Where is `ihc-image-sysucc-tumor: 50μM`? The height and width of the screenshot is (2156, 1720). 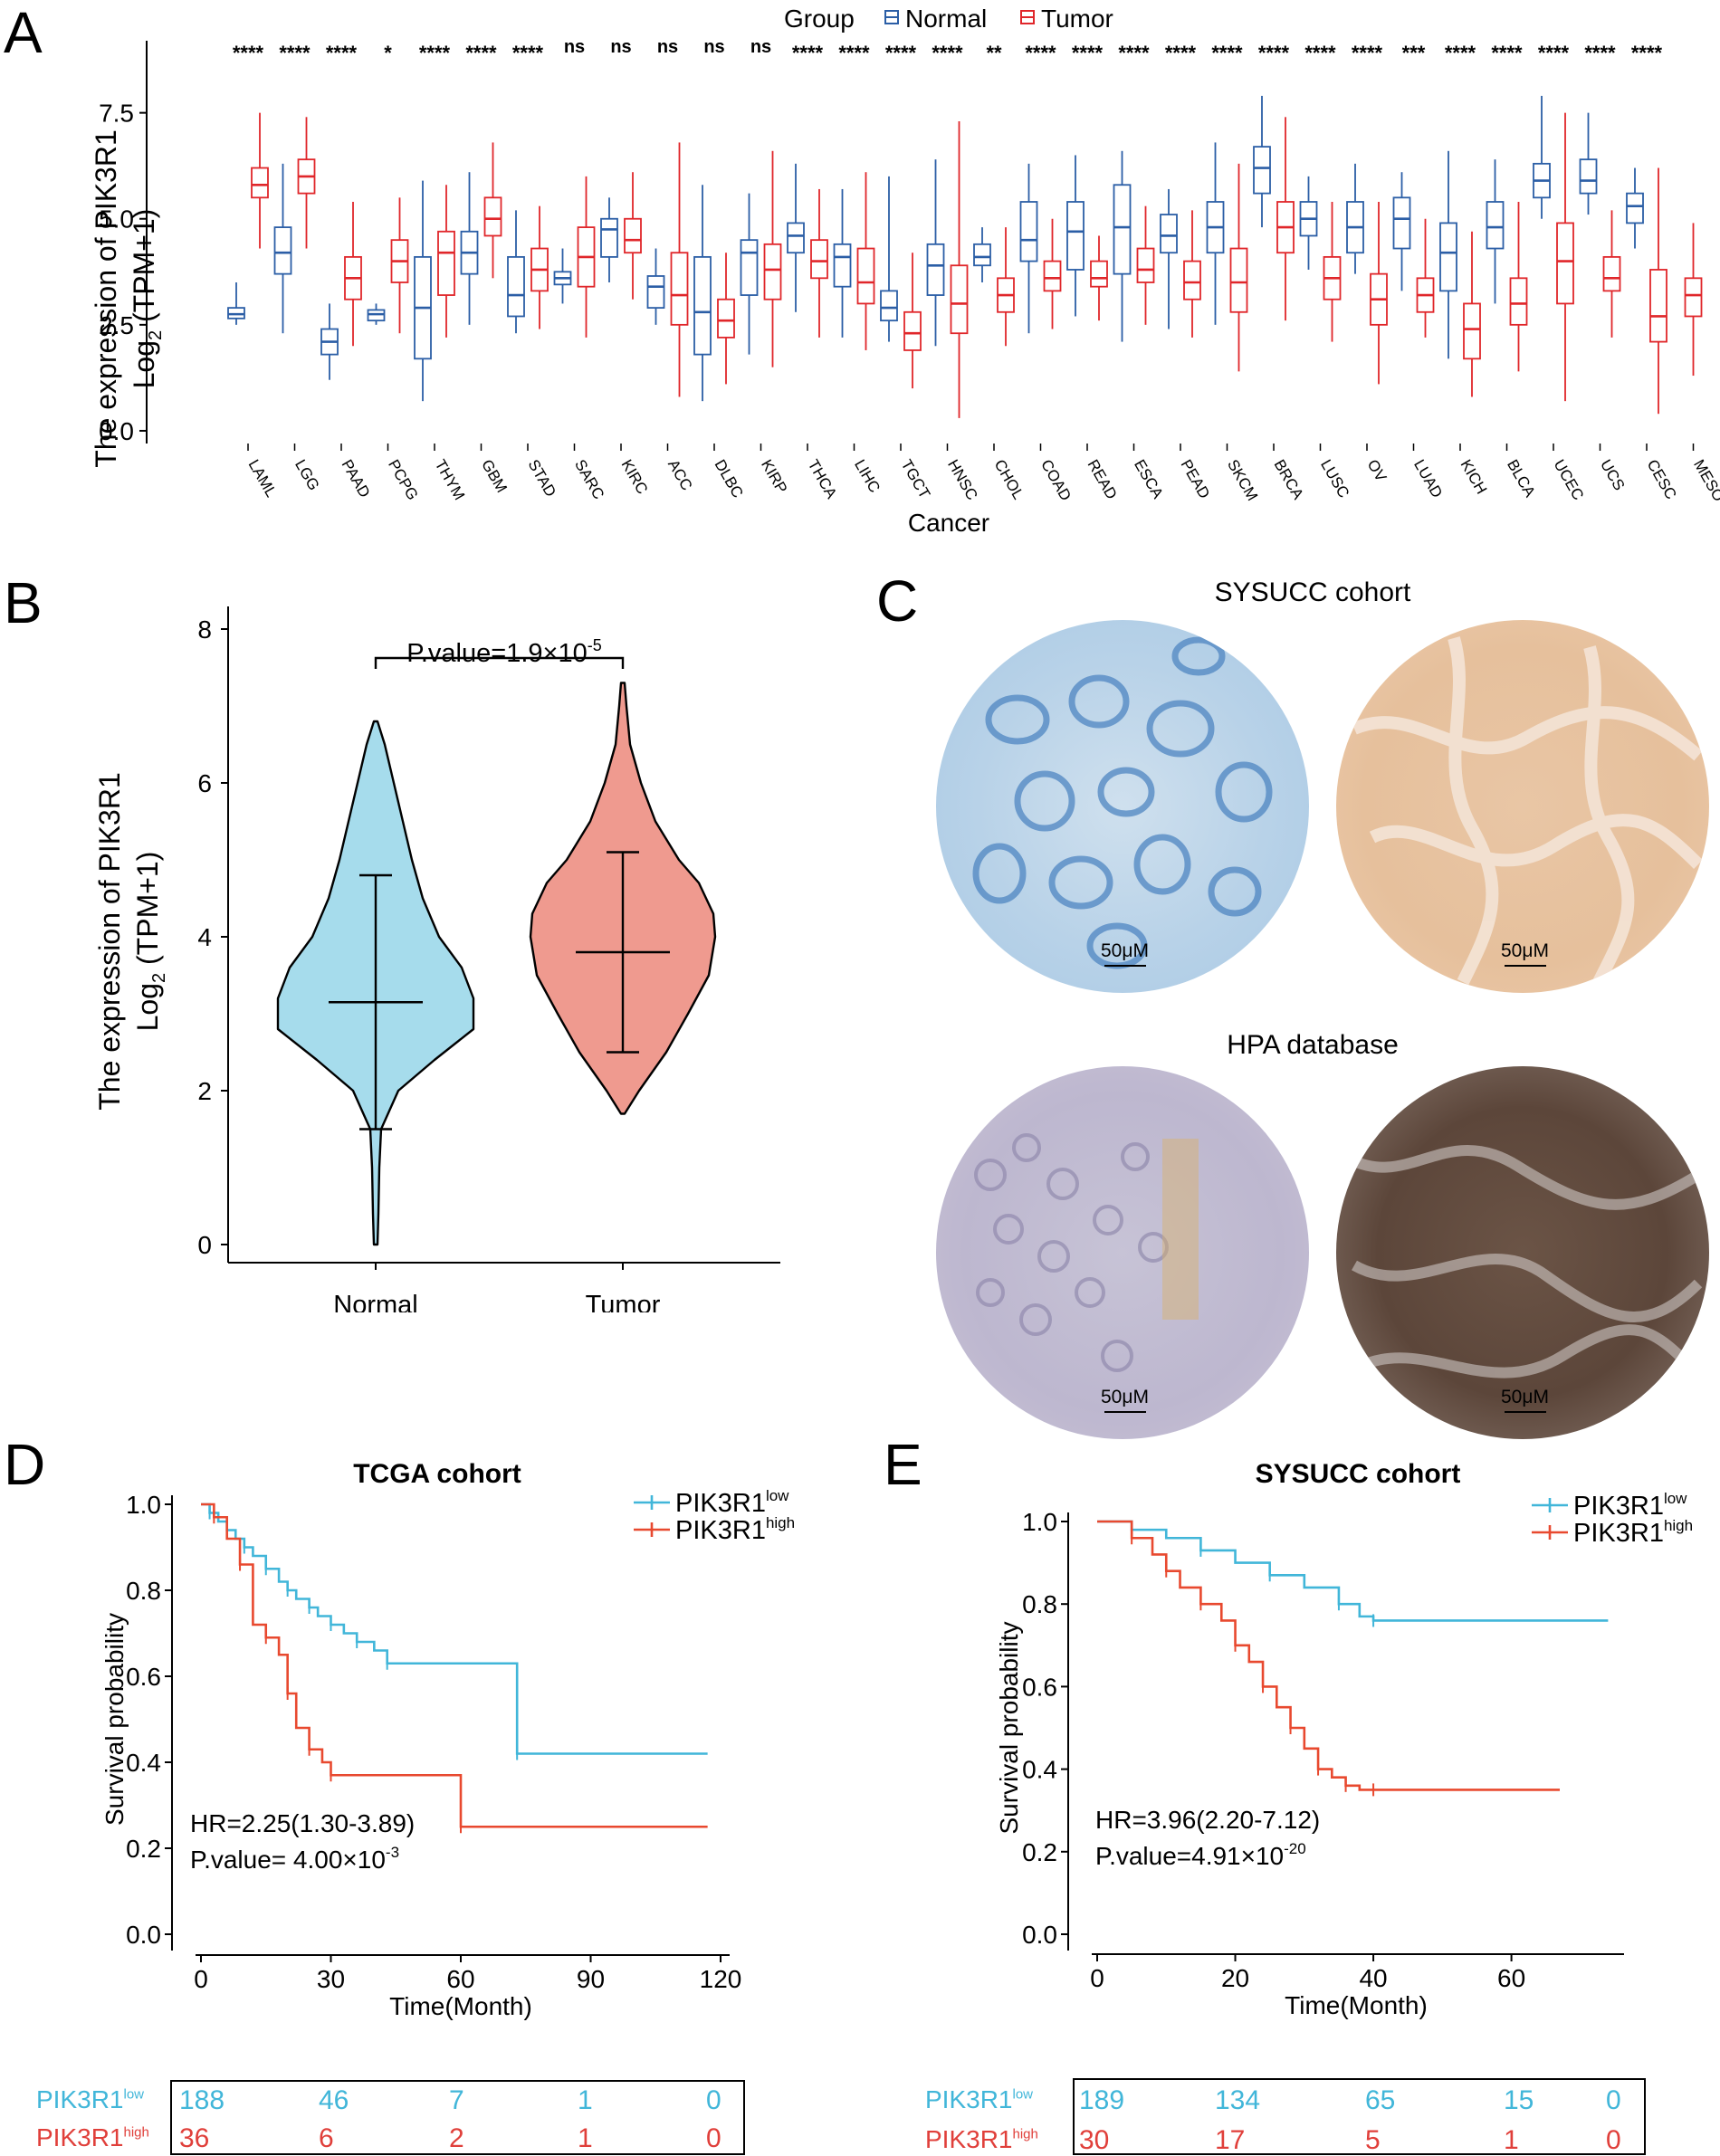
ihc-image-sysucc-tumor: 50μM is located at coordinates (1522, 807).